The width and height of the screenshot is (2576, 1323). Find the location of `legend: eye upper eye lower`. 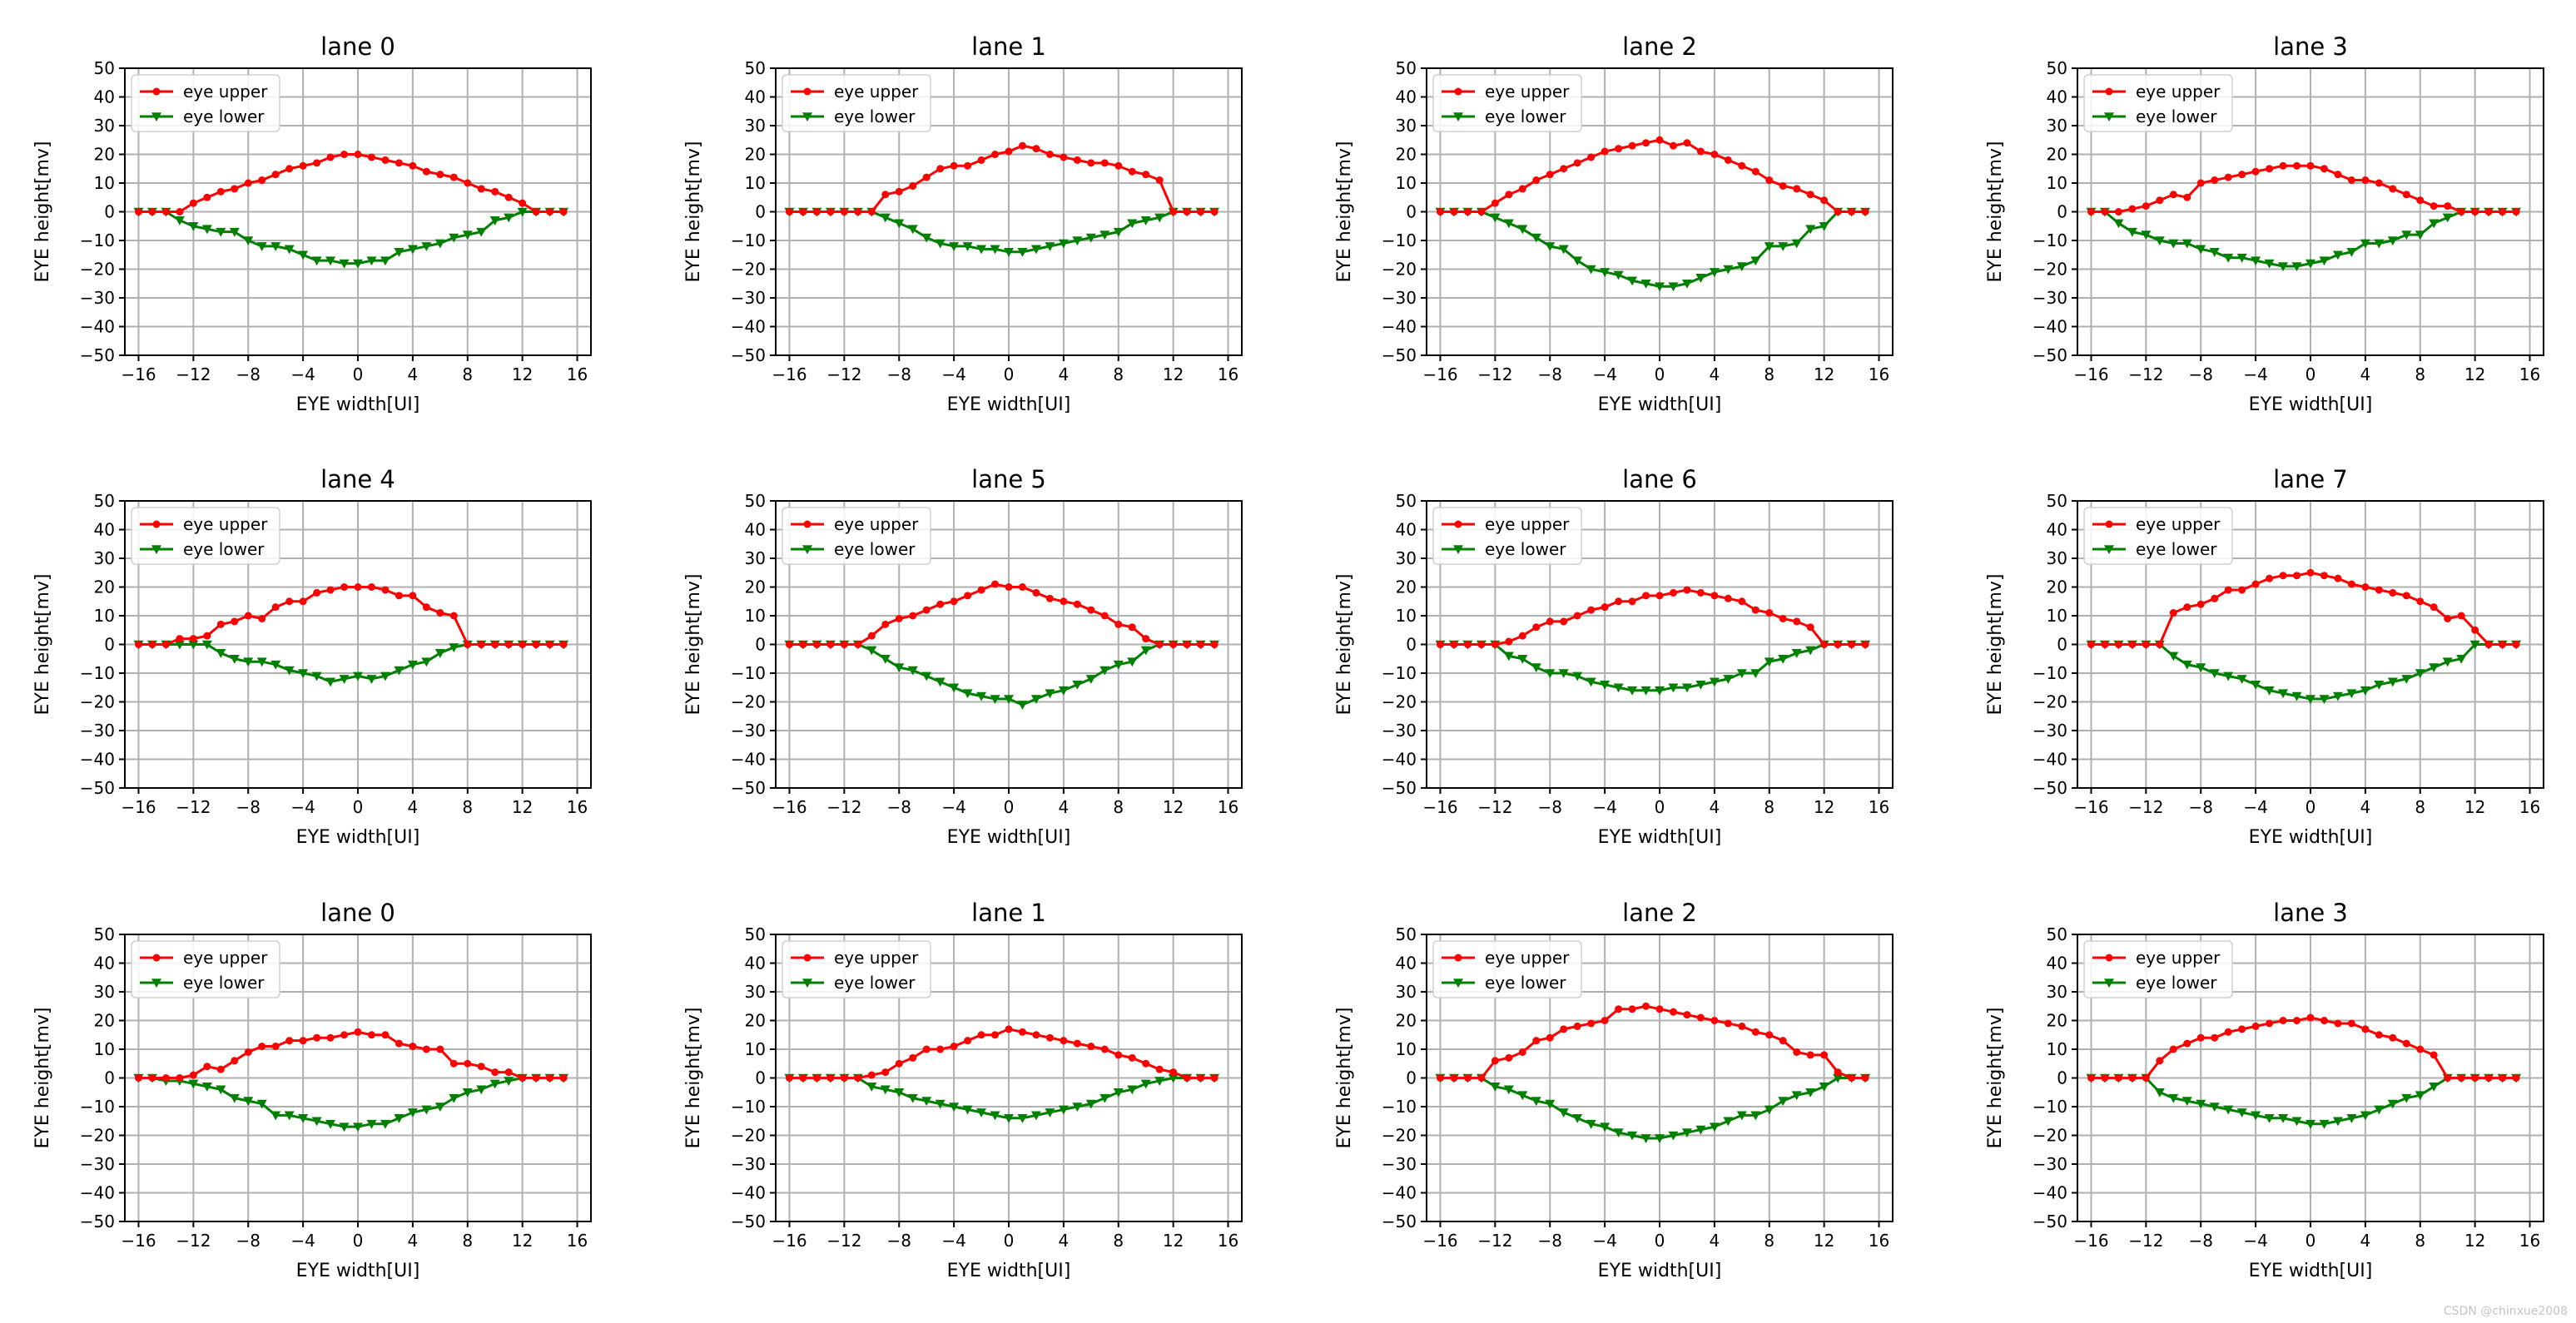

legend: eye upper eye lower is located at coordinates (205, 969).